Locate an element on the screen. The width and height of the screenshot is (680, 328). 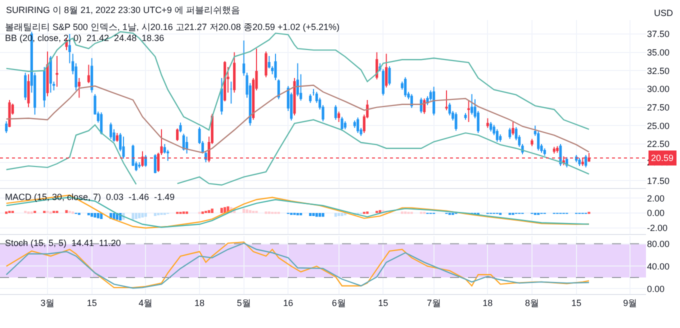
x-tick-label: 6월 is located at coordinates (339, 303).